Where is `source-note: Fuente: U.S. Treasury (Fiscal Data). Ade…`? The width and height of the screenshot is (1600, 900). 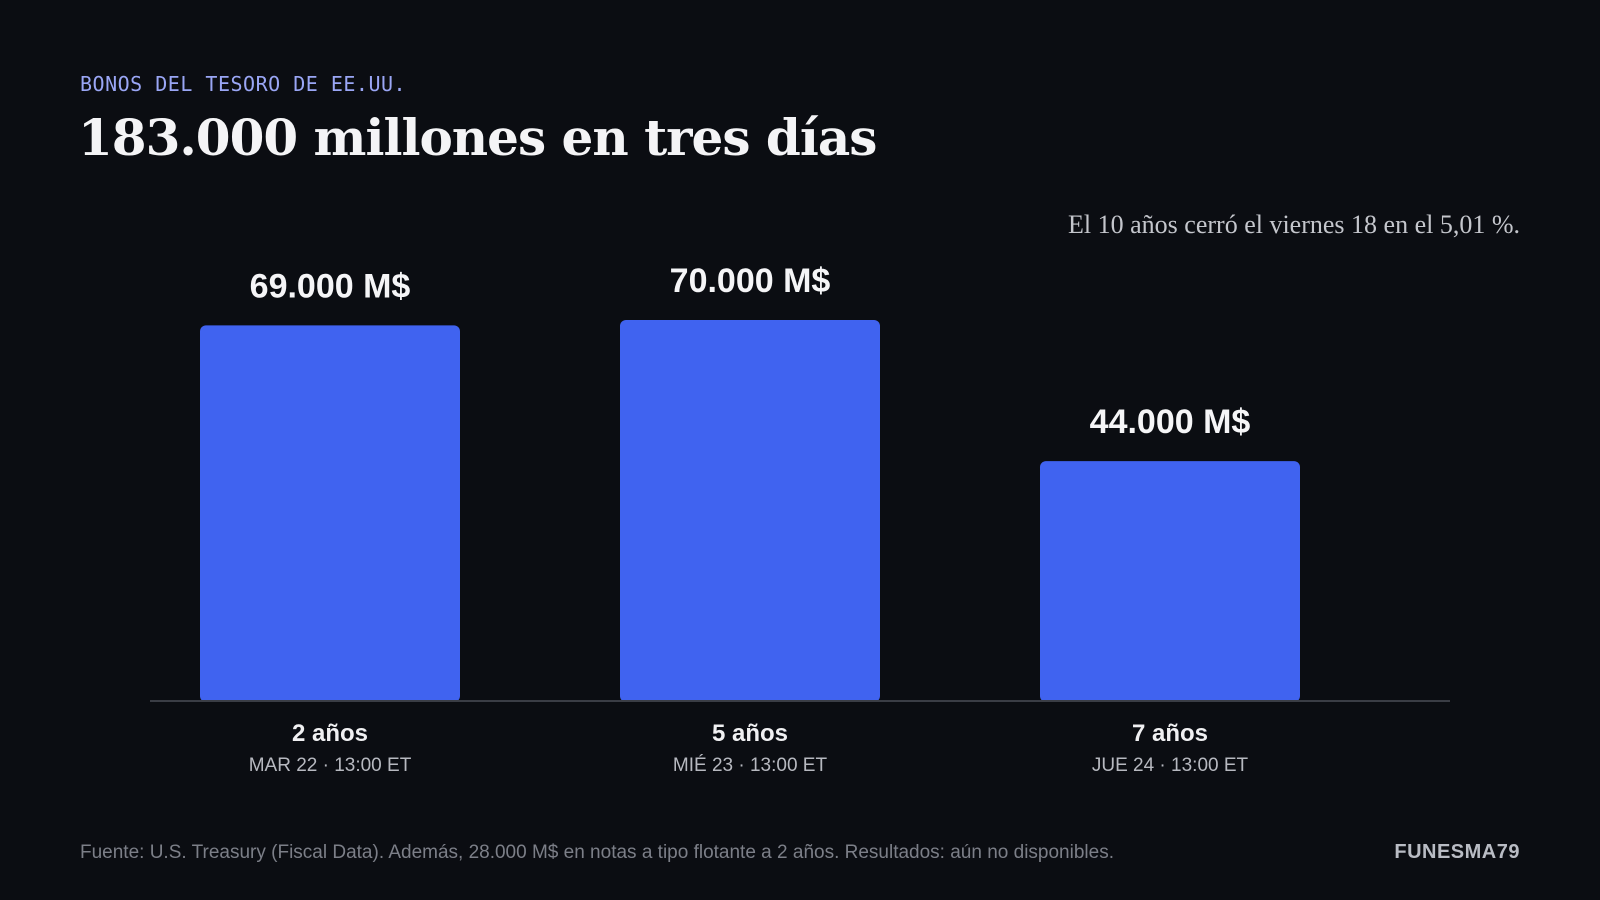
source-note: Fuente: U.S. Treasury (Fiscal Data). Ade… is located at coordinates (597, 852).